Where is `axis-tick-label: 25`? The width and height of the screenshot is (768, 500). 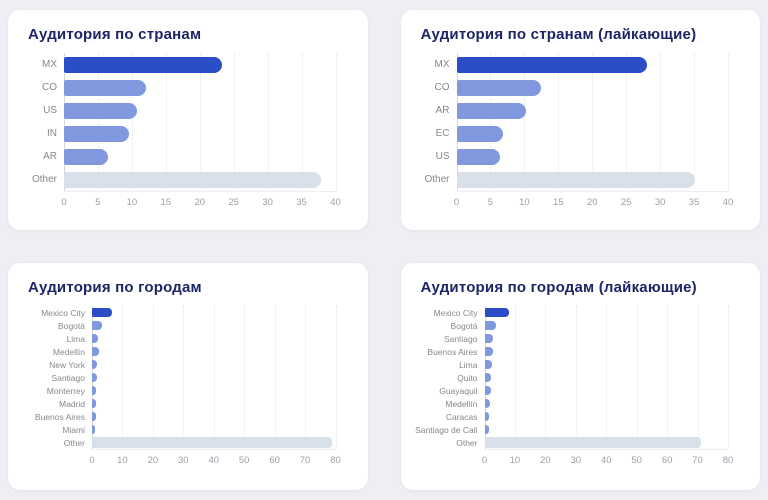
axis-tick-label: 25 is located at coordinates (626, 202).